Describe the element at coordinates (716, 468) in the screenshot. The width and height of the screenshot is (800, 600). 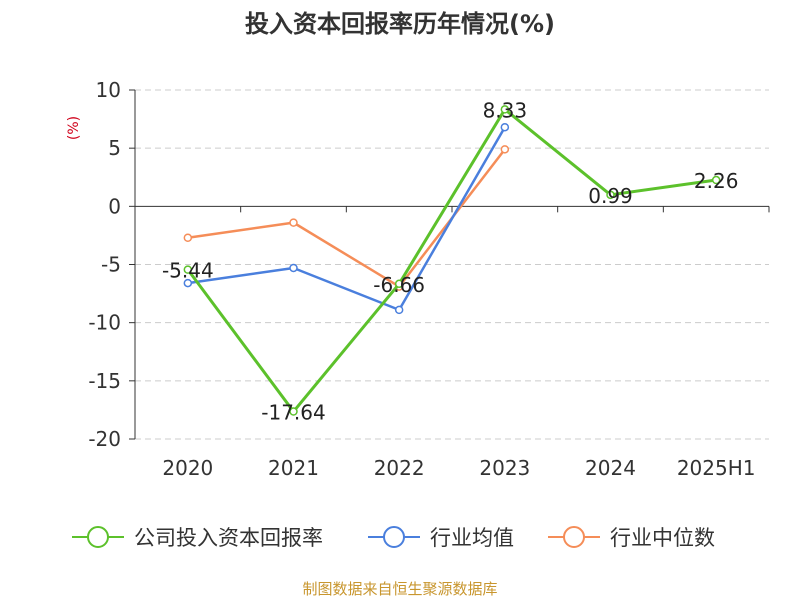
I see `x-tick-label: 2025H1` at that location.